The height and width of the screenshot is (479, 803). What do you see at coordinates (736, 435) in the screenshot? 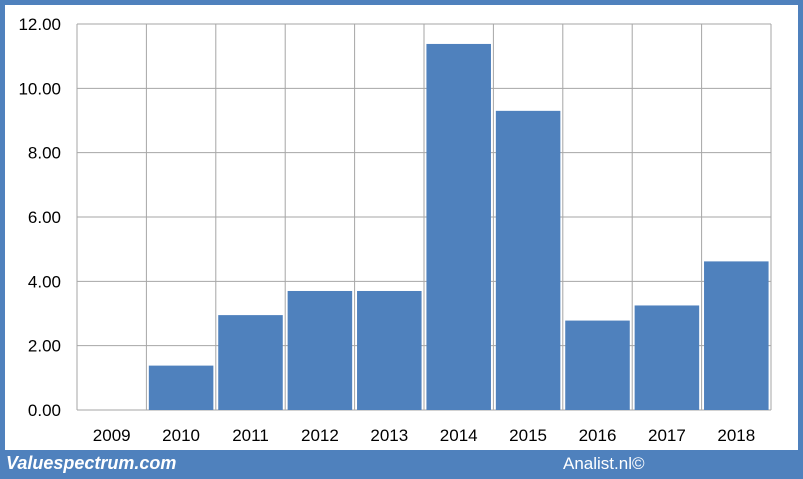
I see `x-tick-label: 2018` at bounding box center [736, 435].